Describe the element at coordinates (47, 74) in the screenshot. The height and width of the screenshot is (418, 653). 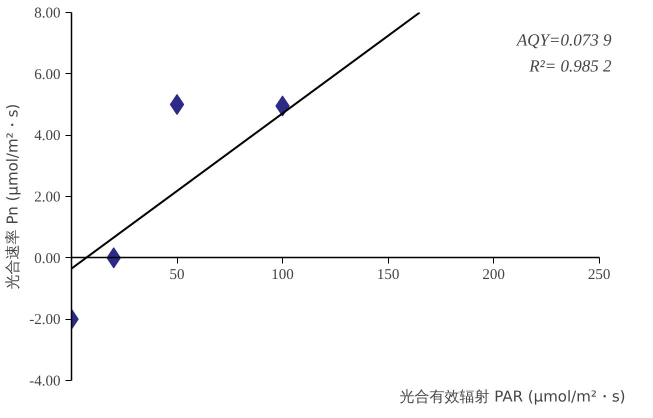
I see `y-tick-label: 6.00` at that location.